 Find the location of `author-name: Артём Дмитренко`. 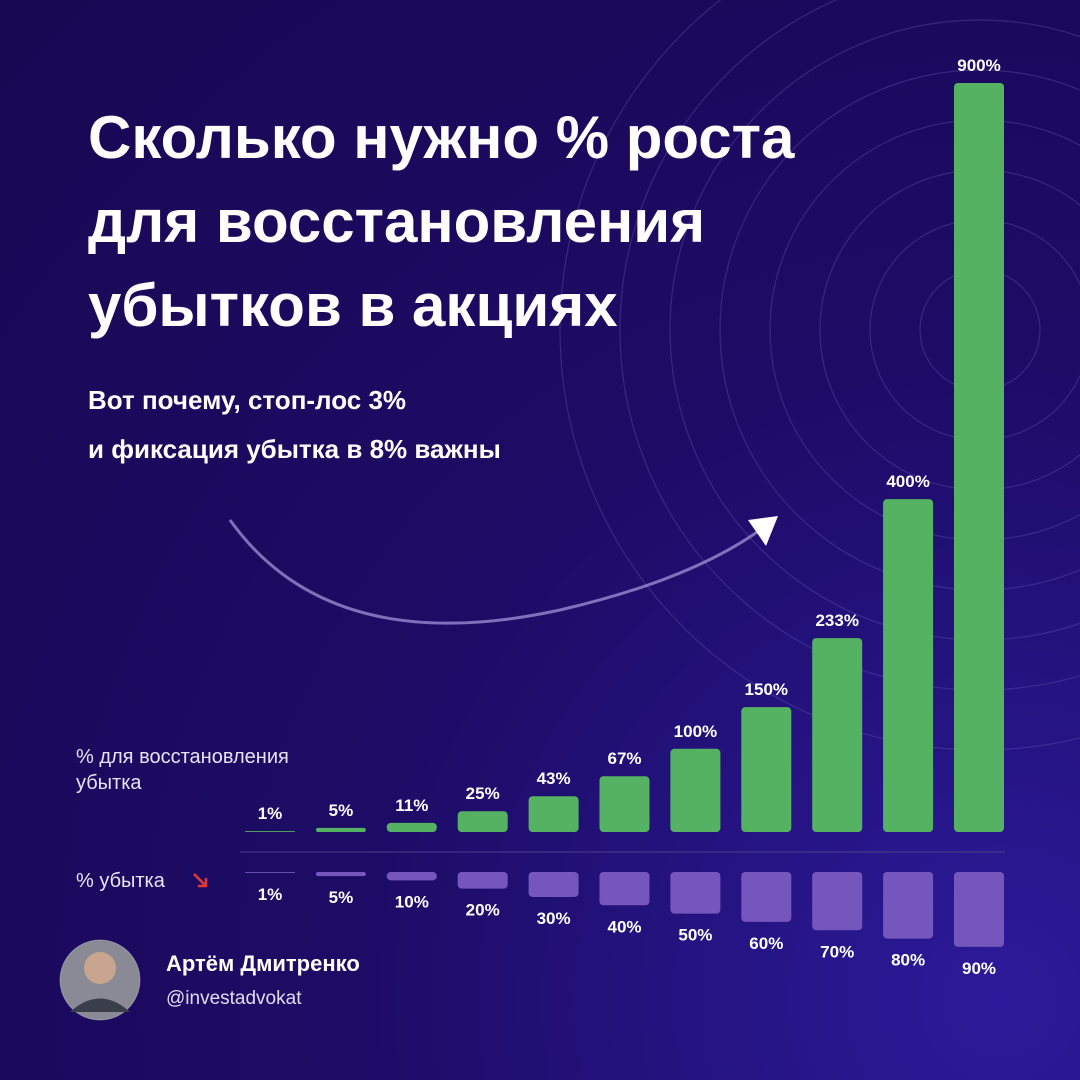

author-name: Артём Дмитренко is located at coordinates (263, 963).